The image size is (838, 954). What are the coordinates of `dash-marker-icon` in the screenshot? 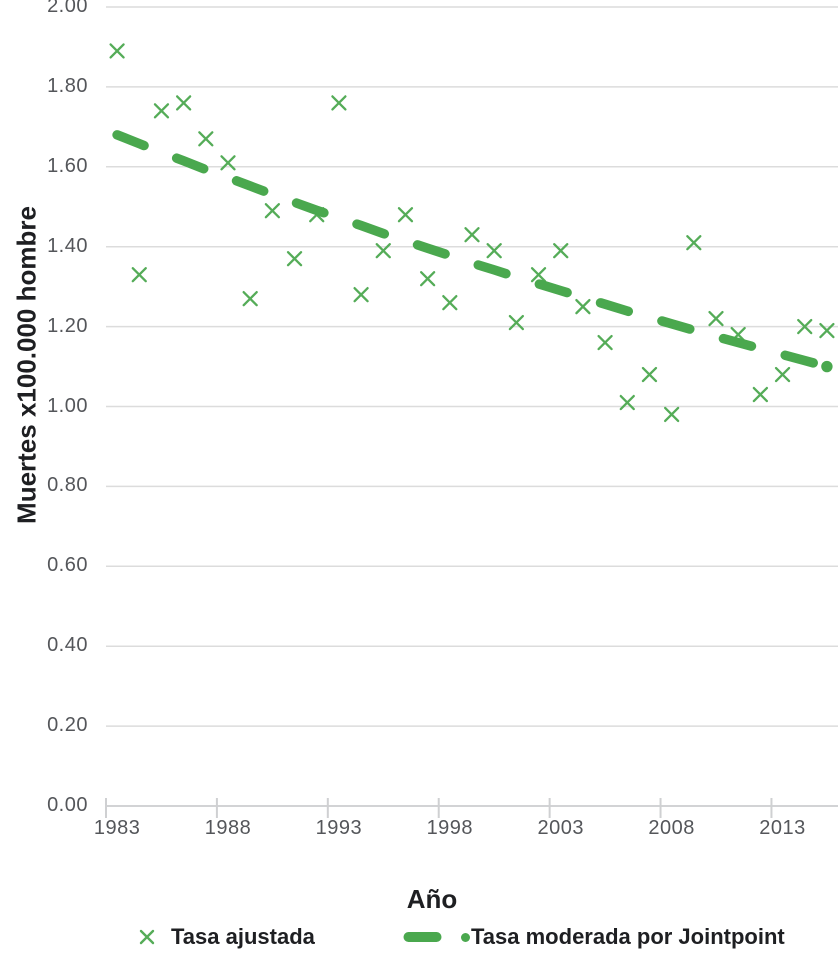 It's located at (422, 937).